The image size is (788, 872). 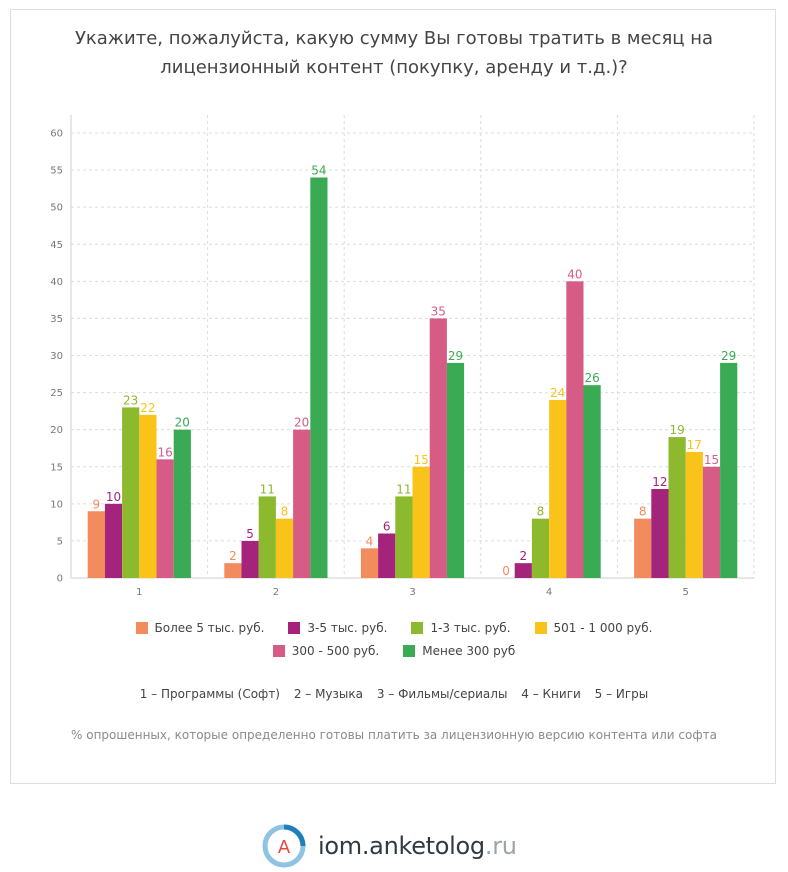 What do you see at coordinates (347, 628) in the screenshot?
I see `legend-label: 3-5 тыс. руб.` at bounding box center [347, 628].